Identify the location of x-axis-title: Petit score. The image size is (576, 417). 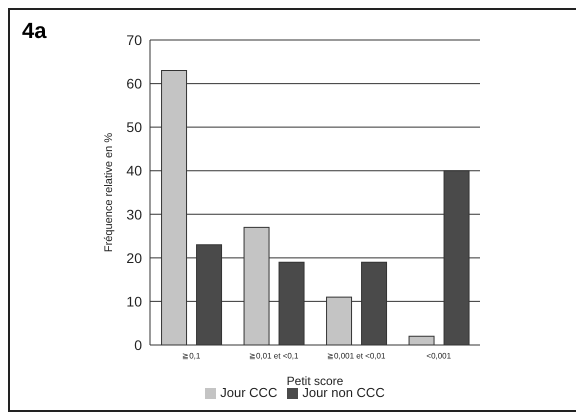
(315, 381).